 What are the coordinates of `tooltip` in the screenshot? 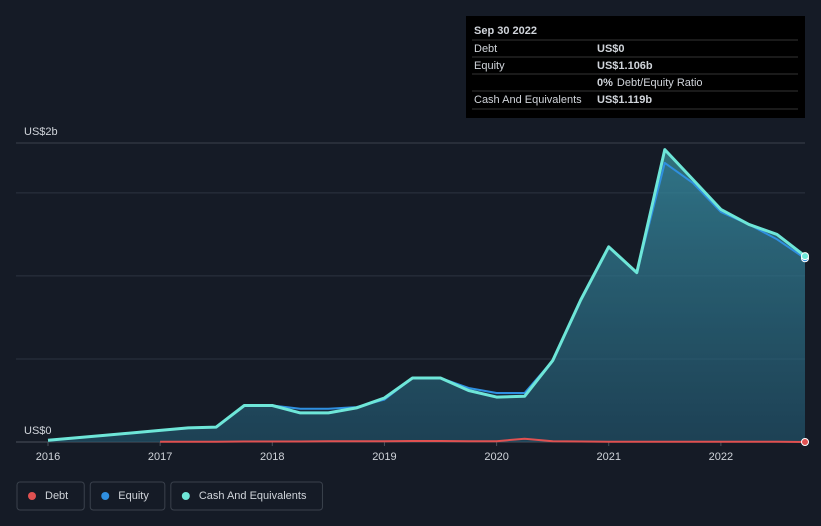 It's located at (635, 67).